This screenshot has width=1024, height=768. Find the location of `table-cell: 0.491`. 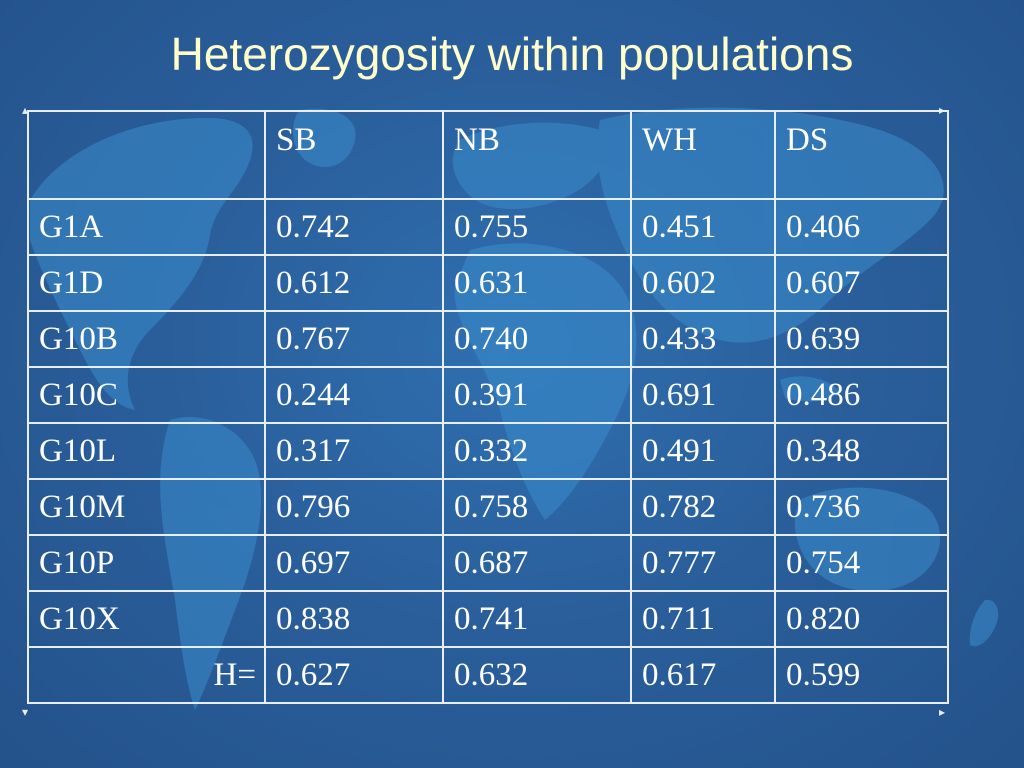

table-cell: 0.491 is located at coordinates (703, 451).